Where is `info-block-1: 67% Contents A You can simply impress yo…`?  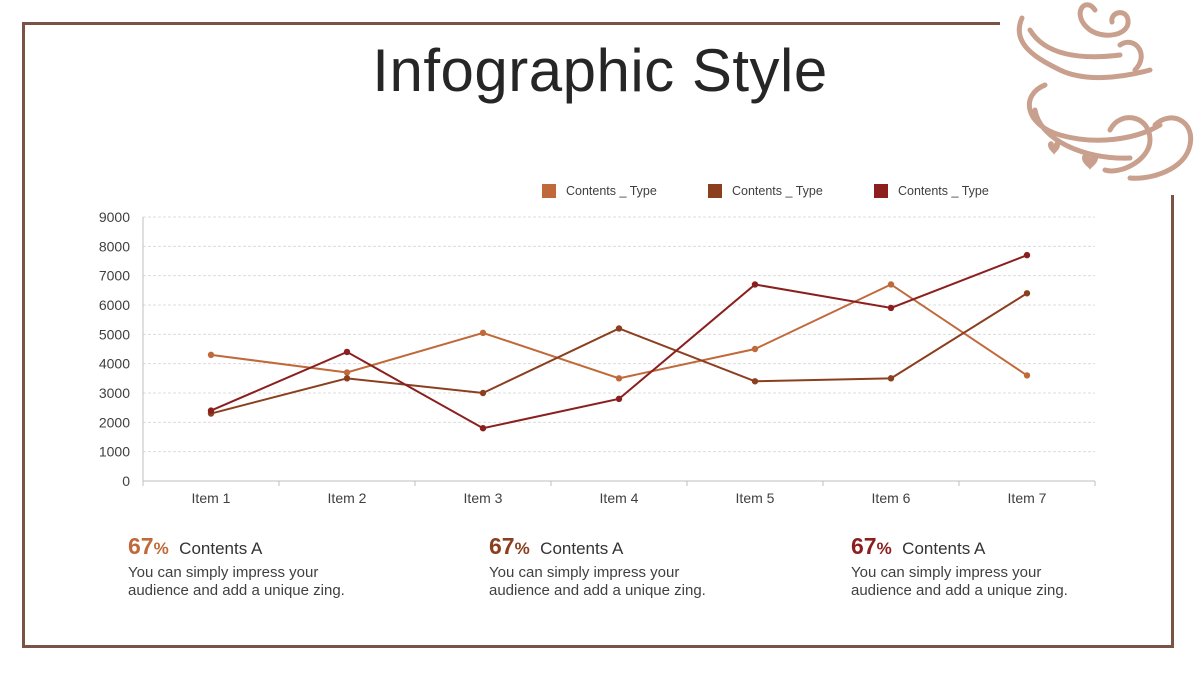 info-block-1: 67% Contents A You can simply impress yo… is located at coordinates (268, 566).